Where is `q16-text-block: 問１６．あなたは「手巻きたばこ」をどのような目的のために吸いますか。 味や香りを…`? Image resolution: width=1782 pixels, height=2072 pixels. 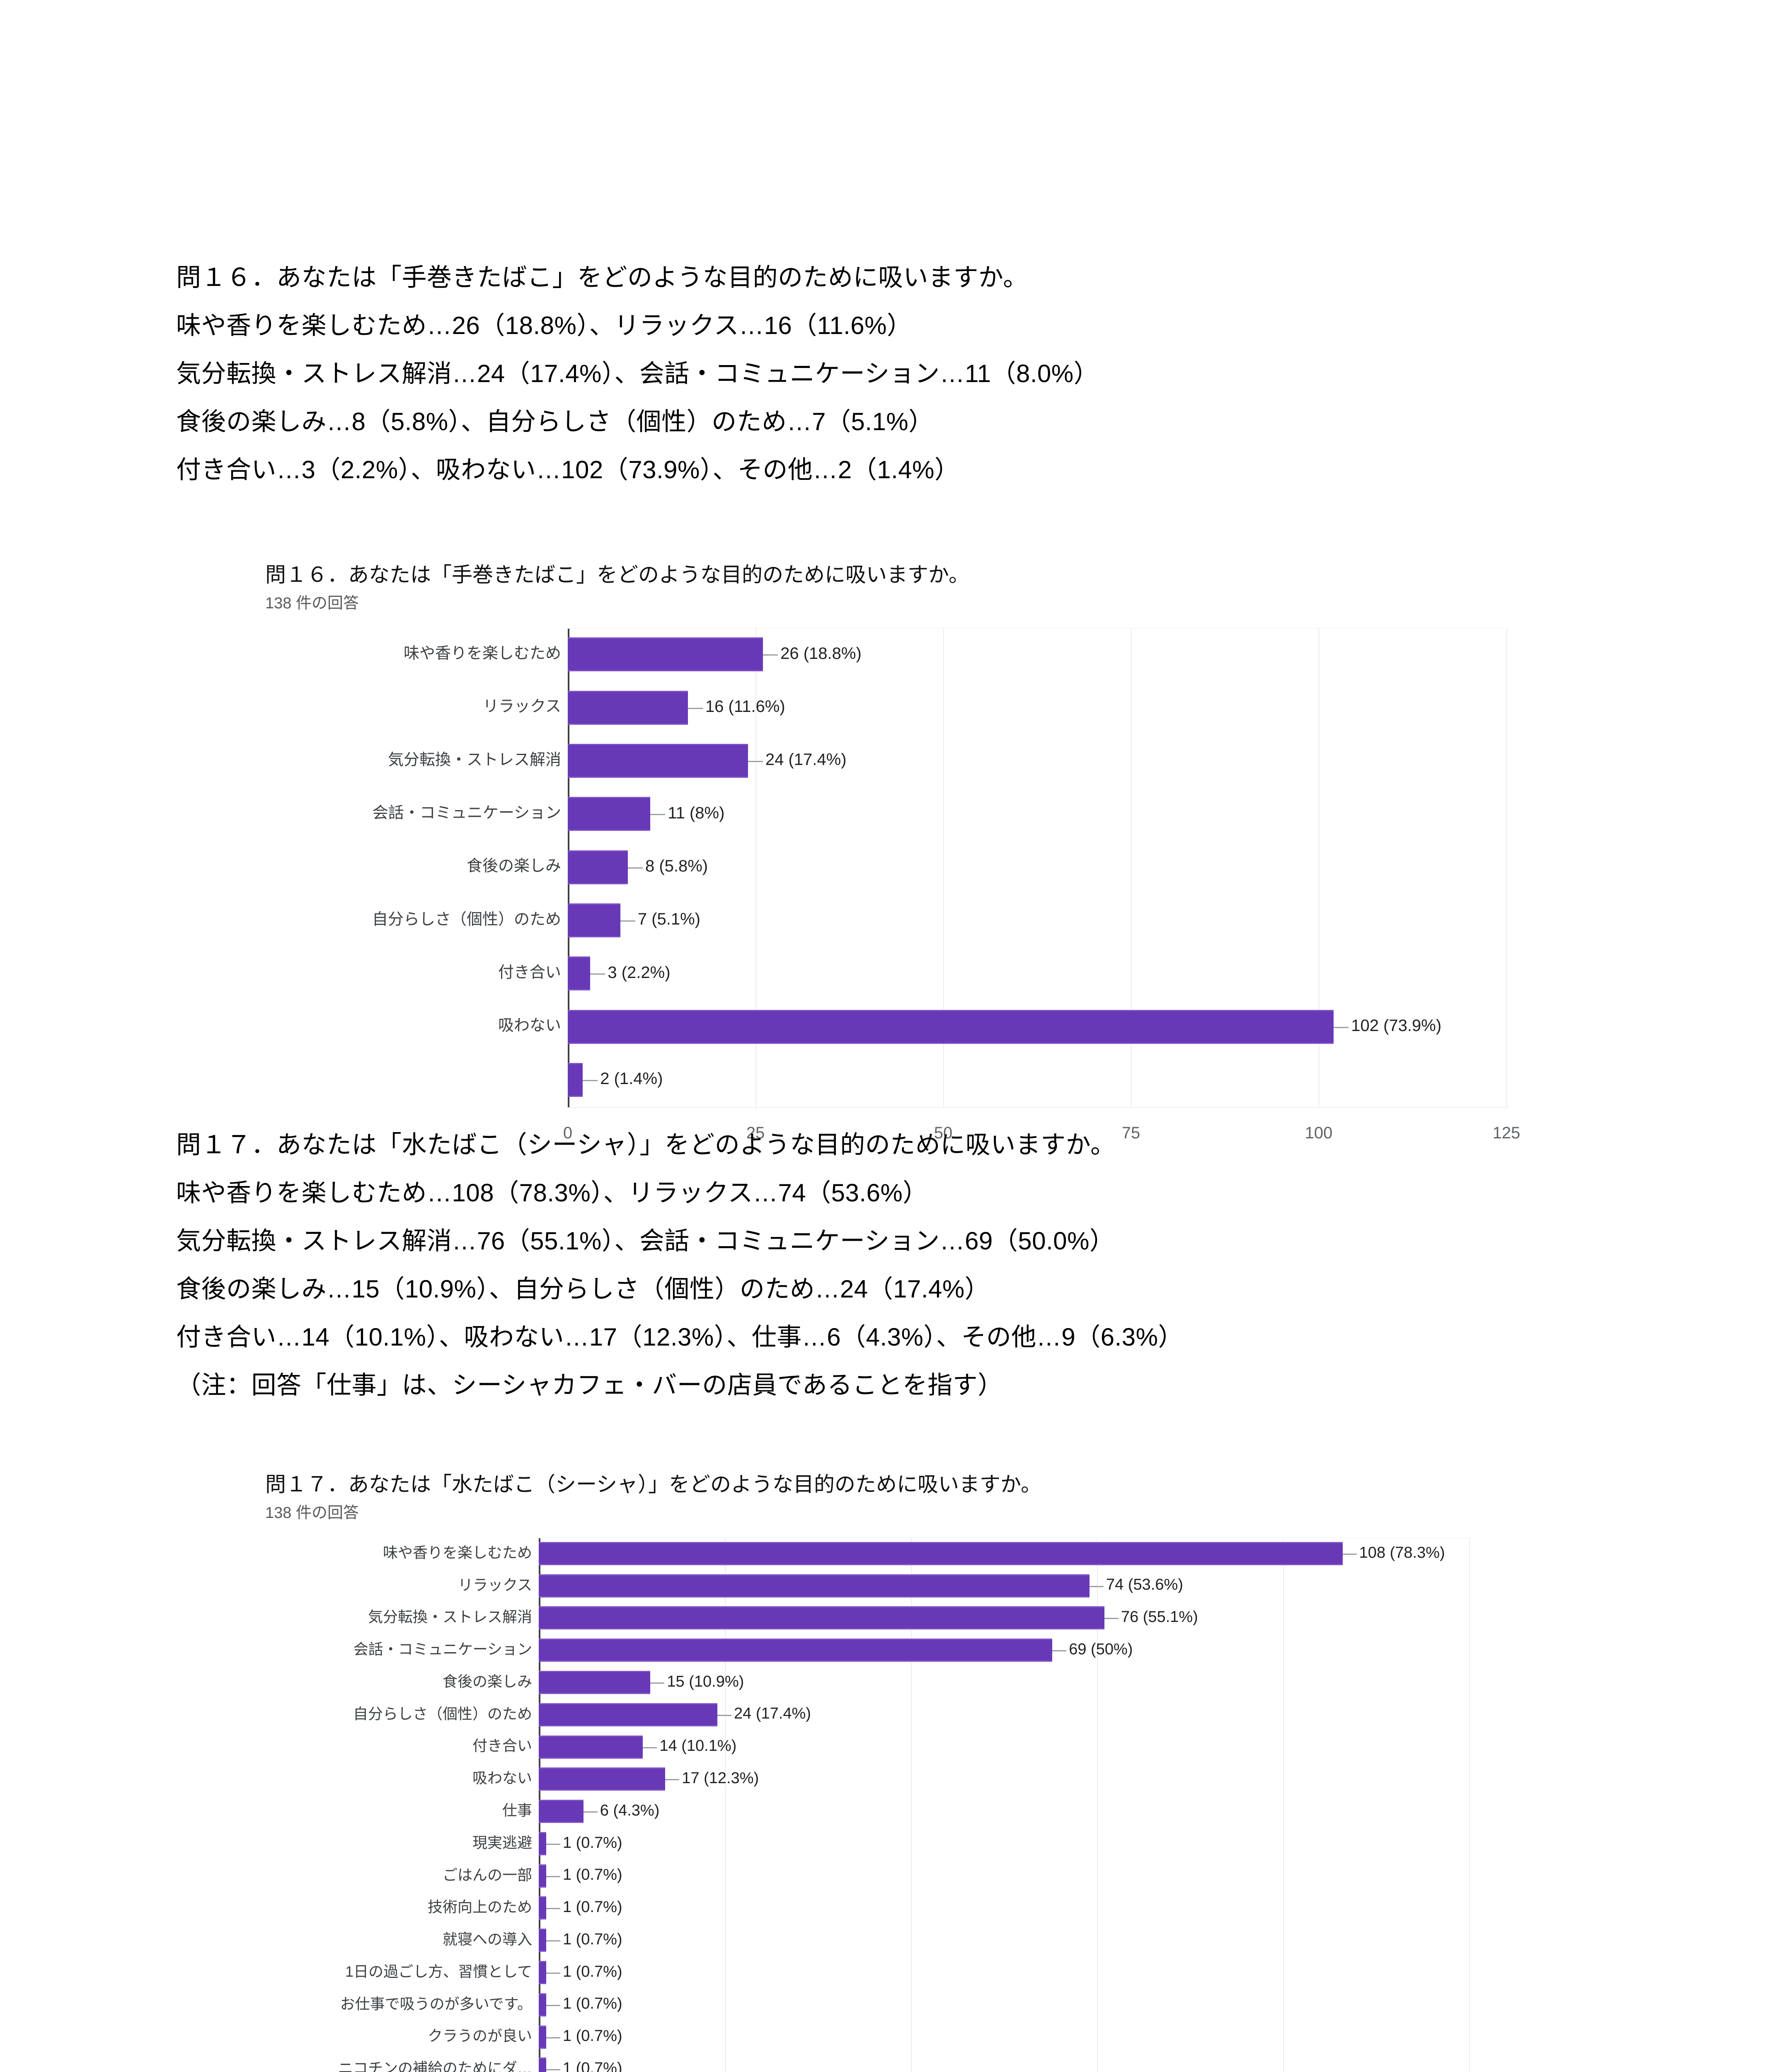 q16-text-block: 問１６．あなたは「手巻きたばこ」をどのような目的のために吸いますか。 味や香りを… is located at coordinates (901, 374).